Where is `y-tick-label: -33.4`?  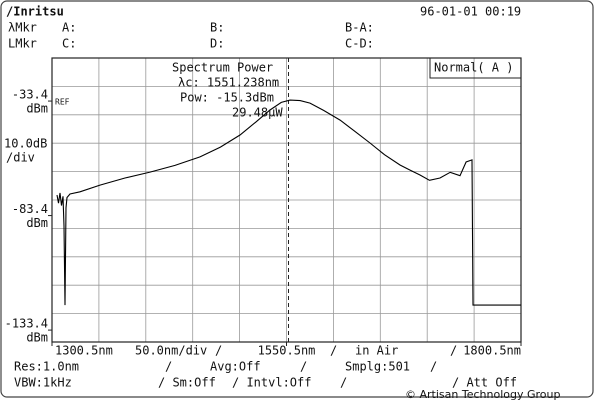 y-tick-label: -33.4 is located at coordinates (30, 95).